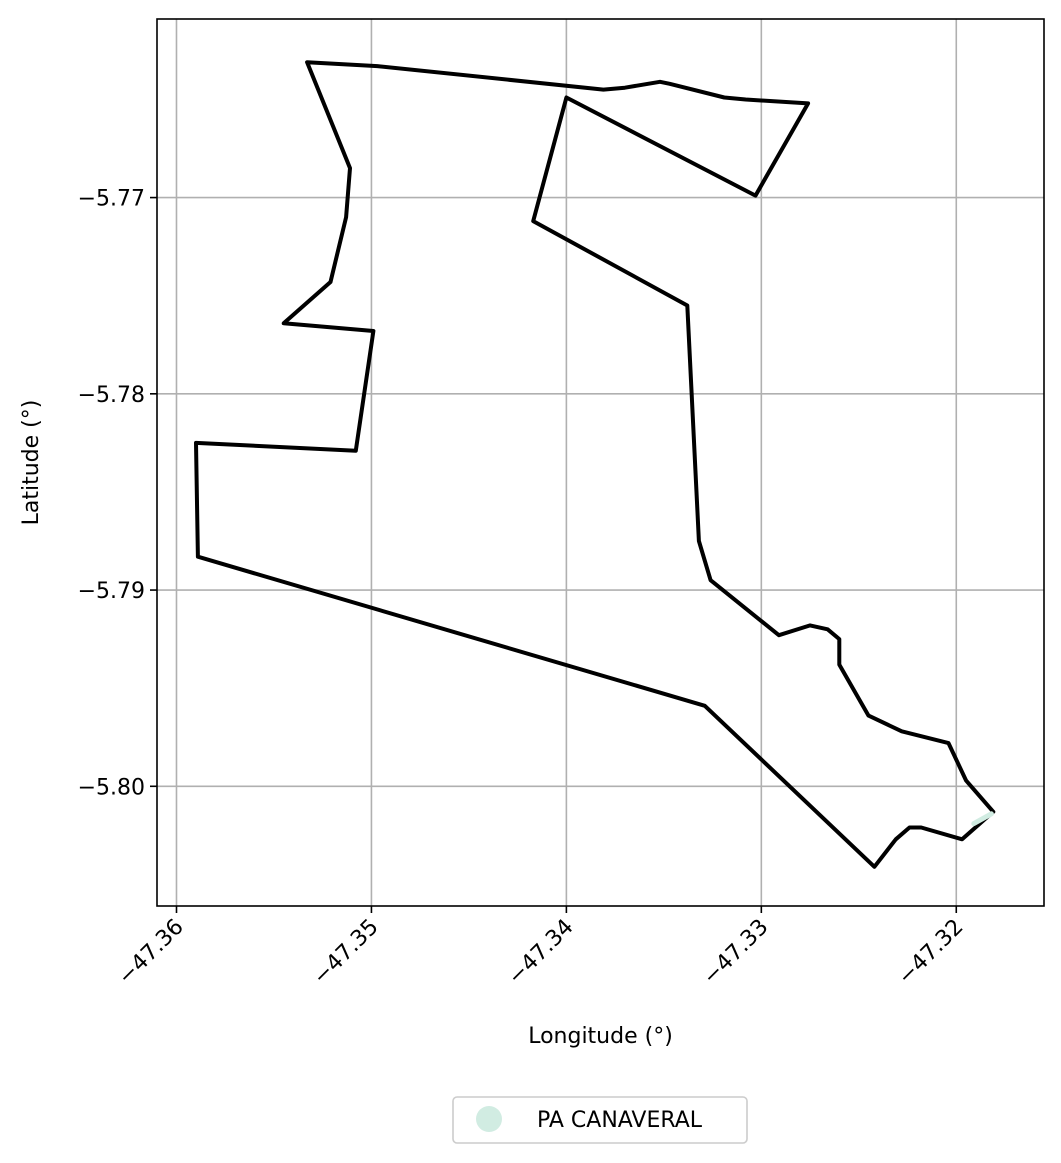 The image size is (1061, 1163). What do you see at coordinates (111, 199) in the screenshot?
I see `y-tick-label-0: −5.77` at bounding box center [111, 199].